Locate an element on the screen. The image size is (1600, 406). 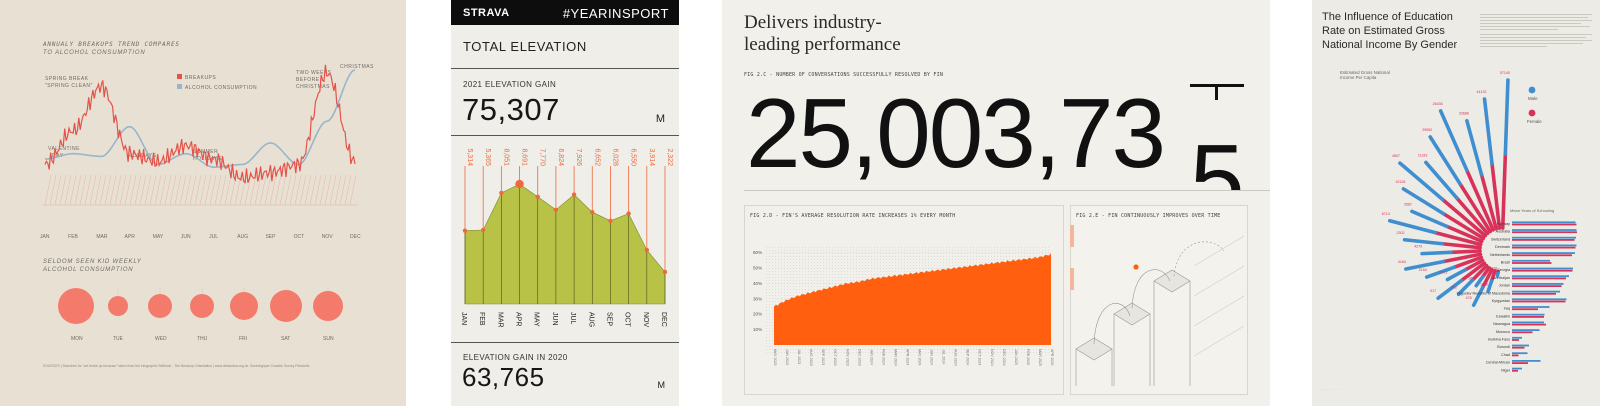
page-heading: Delivers industry- leading performance is located at coordinates (822, 34).